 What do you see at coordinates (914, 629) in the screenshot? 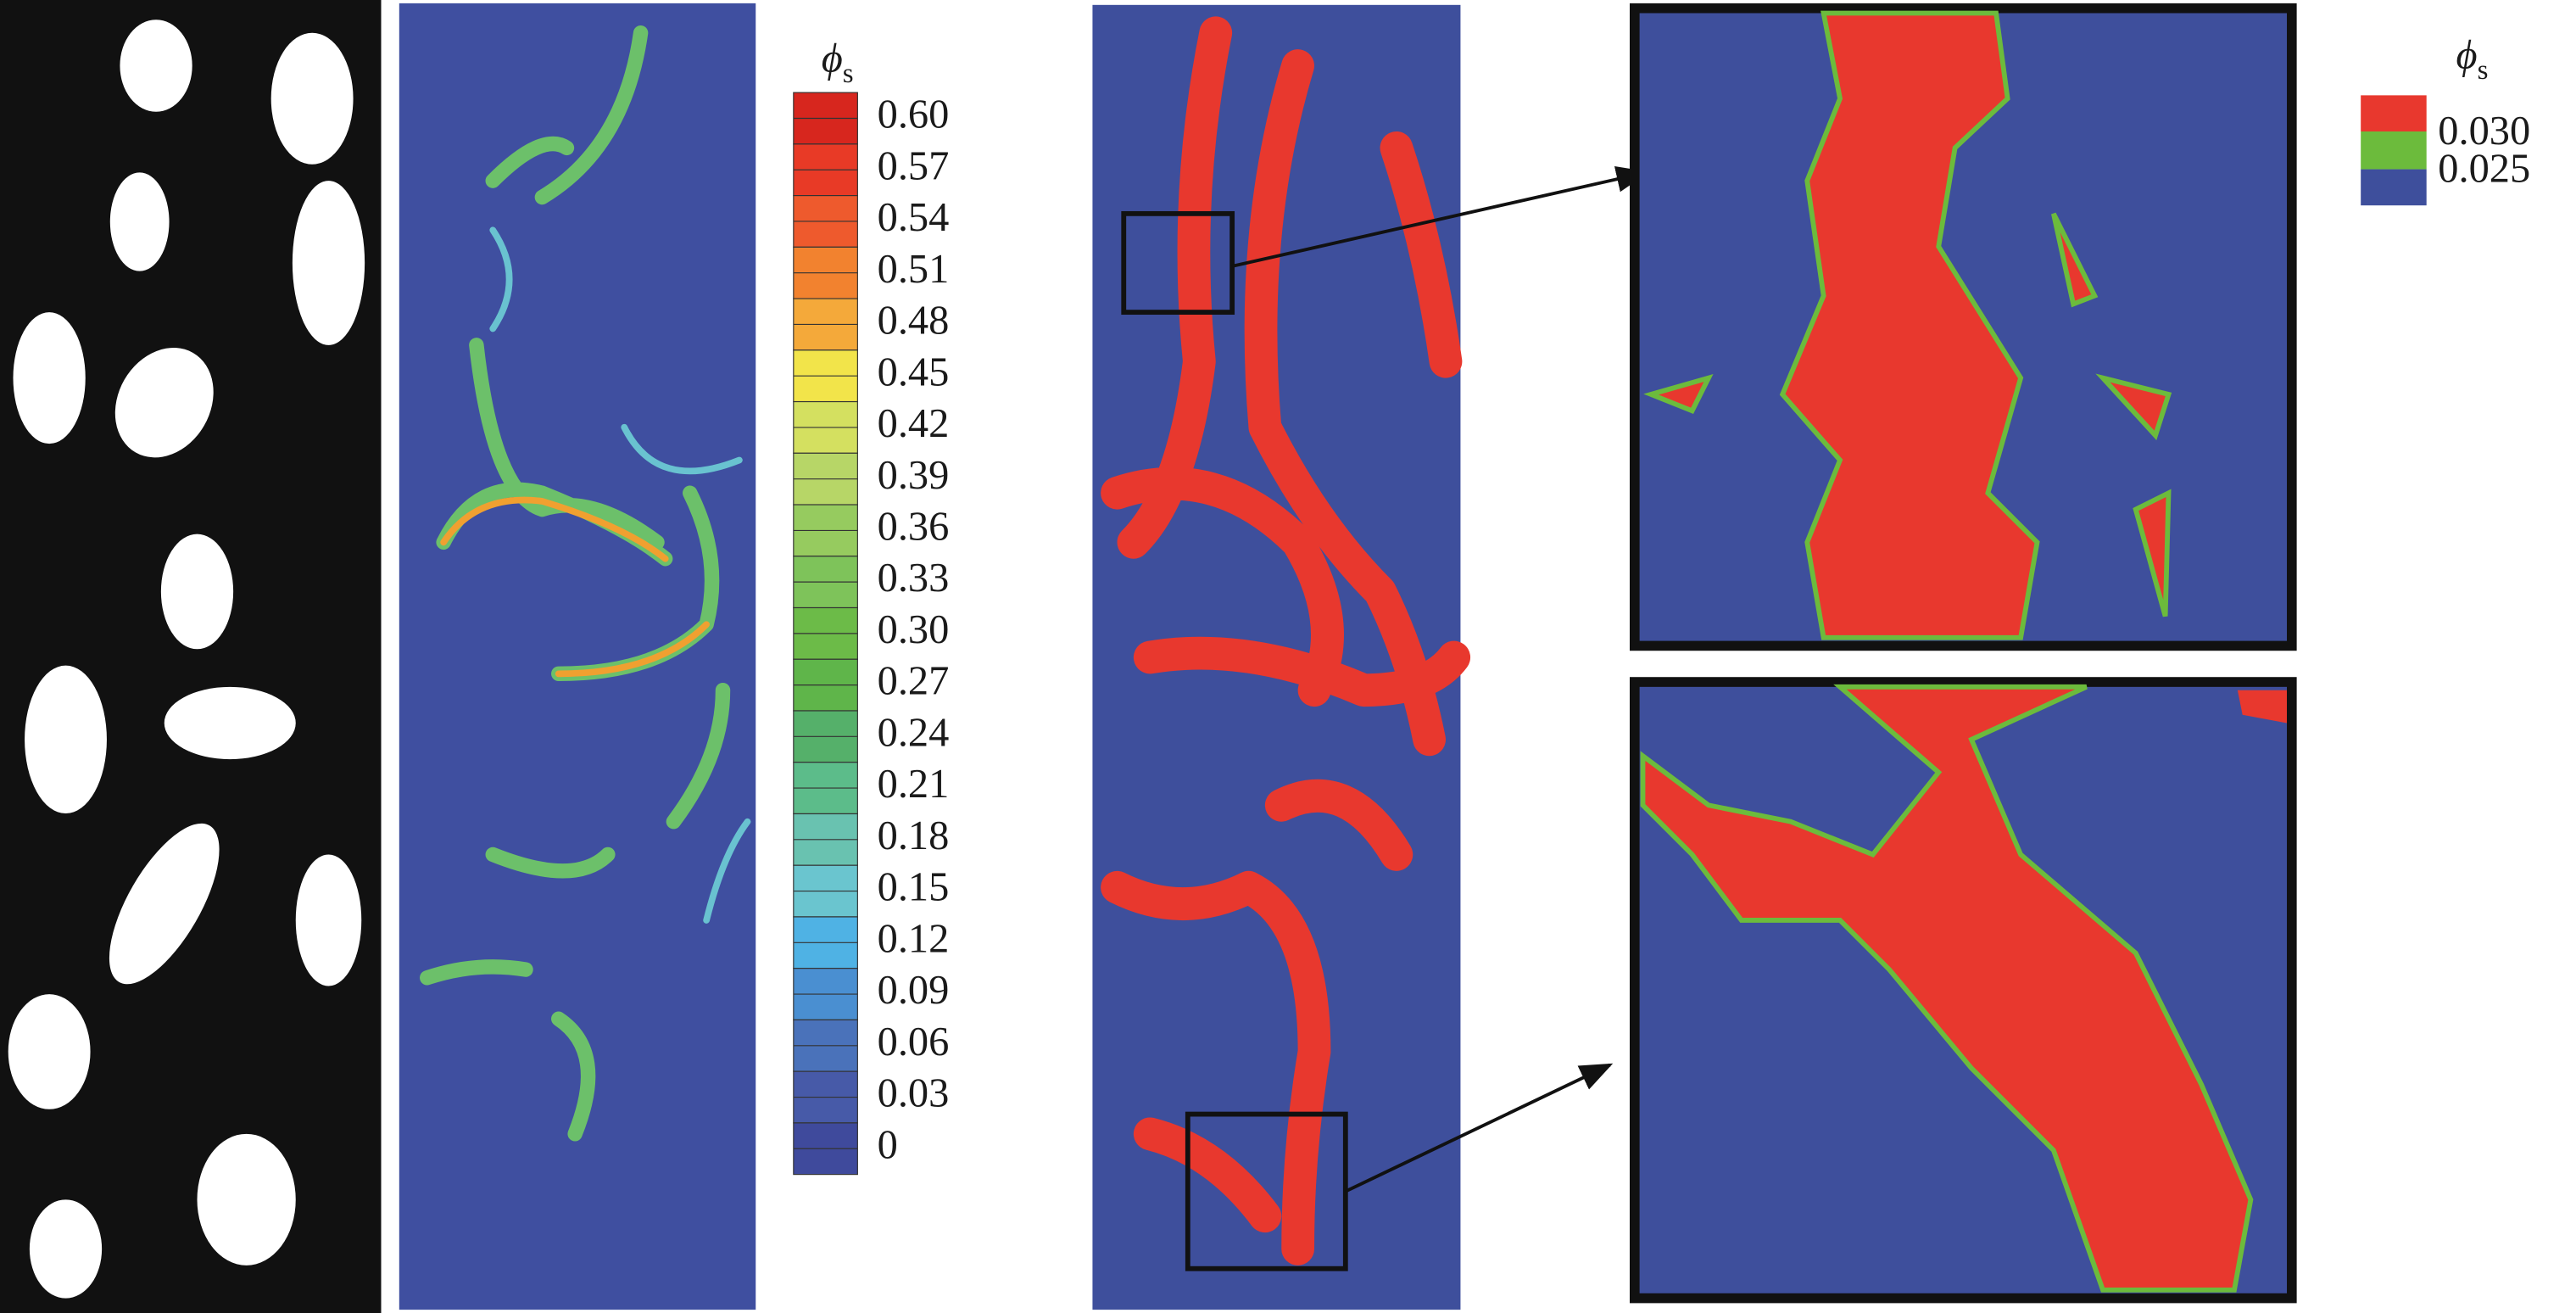
I see `tick-label: 0.30` at bounding box center [914, 629].